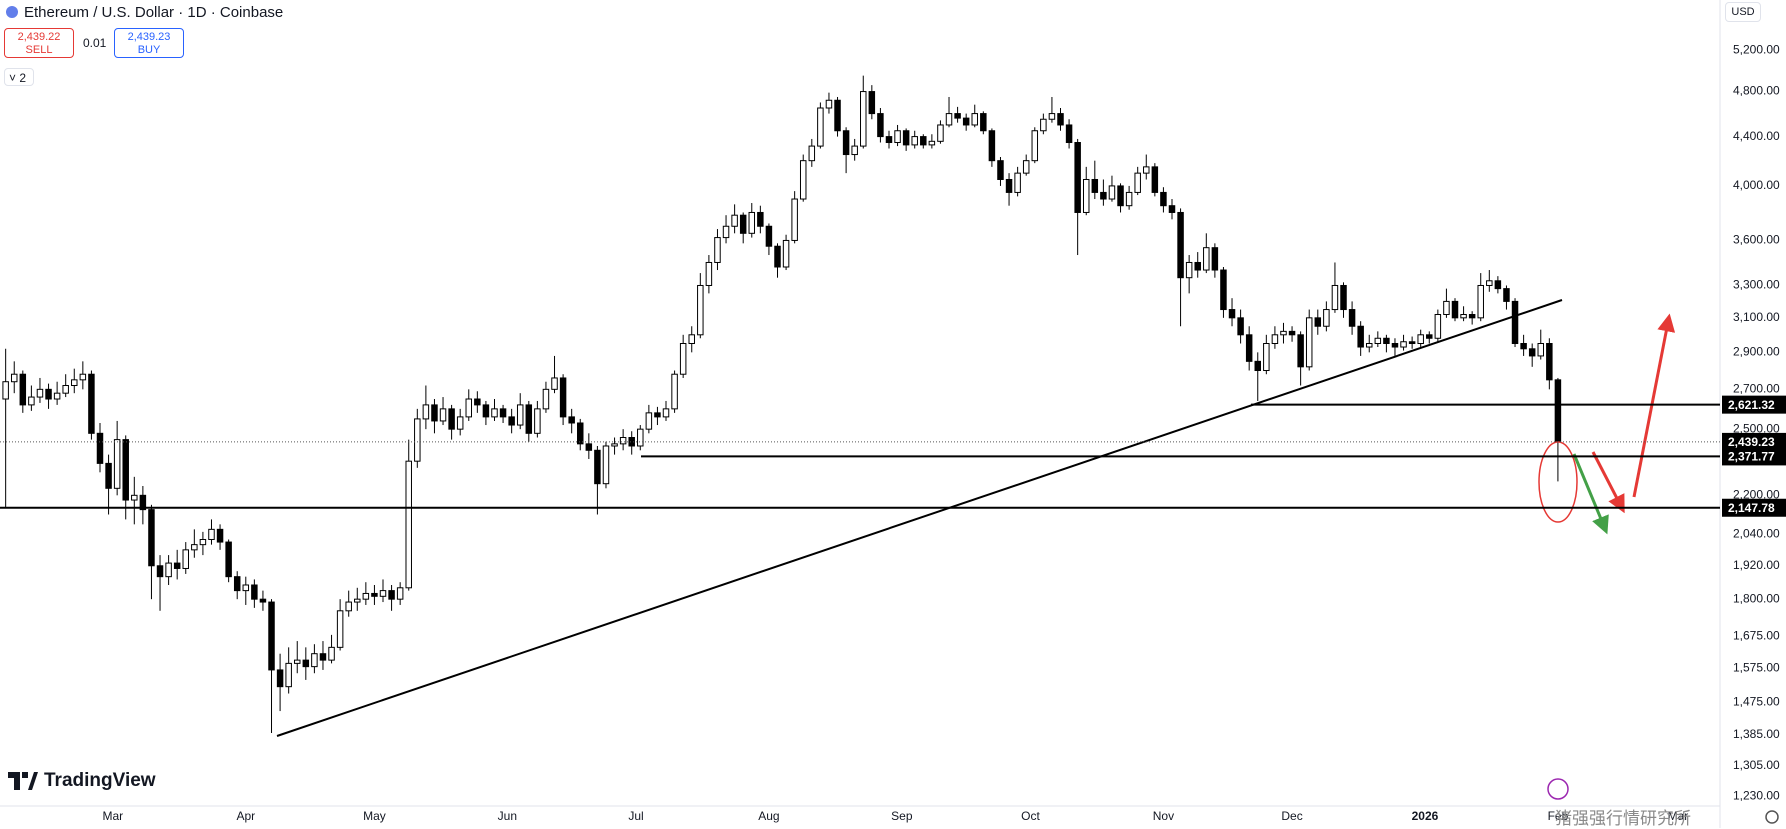 The height and width of the screenshot is (829, 1786). Describe the element at coordinates (507, 816) in the screenshot. I see `x-tick-label: Jun` at that location.